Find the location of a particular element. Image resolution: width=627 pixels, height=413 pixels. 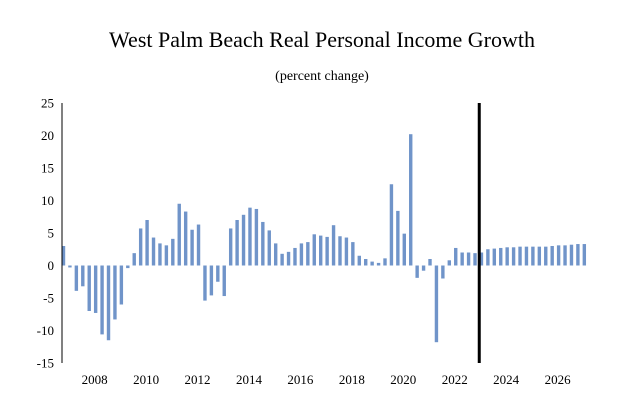

y-tick-label: -5 is located at coordinates (48, 298).